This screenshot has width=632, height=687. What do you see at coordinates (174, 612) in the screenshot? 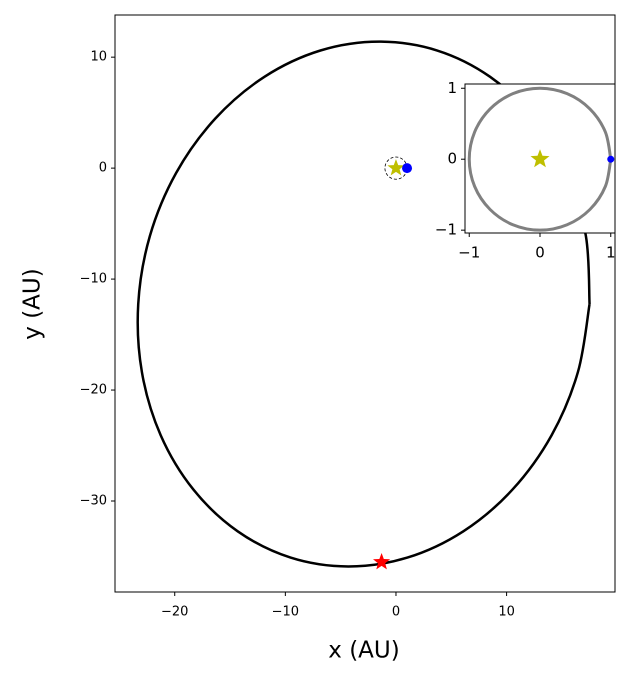
I see `x-tick-label: −20` at bounding box center [174, 612].